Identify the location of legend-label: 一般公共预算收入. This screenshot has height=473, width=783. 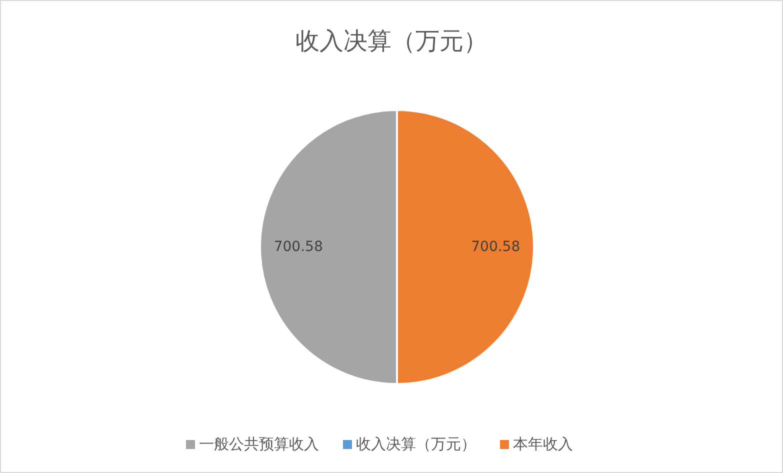
(259, 444).